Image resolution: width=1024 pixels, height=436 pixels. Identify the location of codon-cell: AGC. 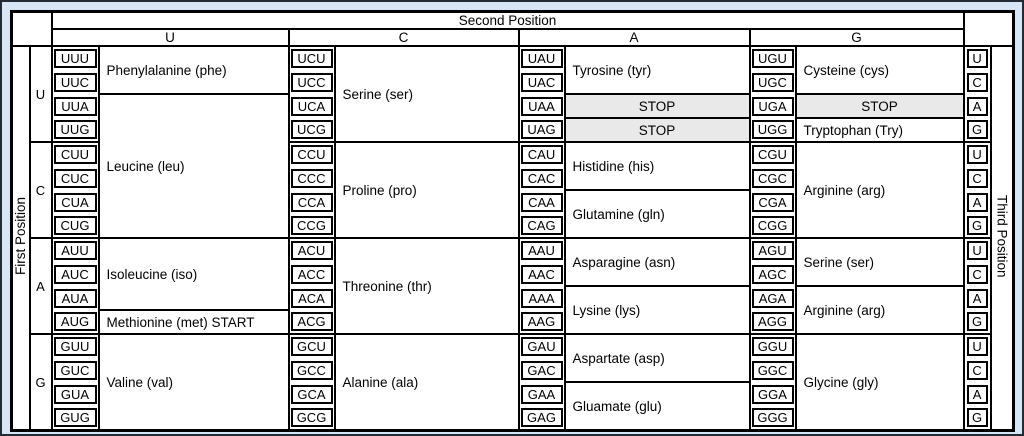
(772, 274).